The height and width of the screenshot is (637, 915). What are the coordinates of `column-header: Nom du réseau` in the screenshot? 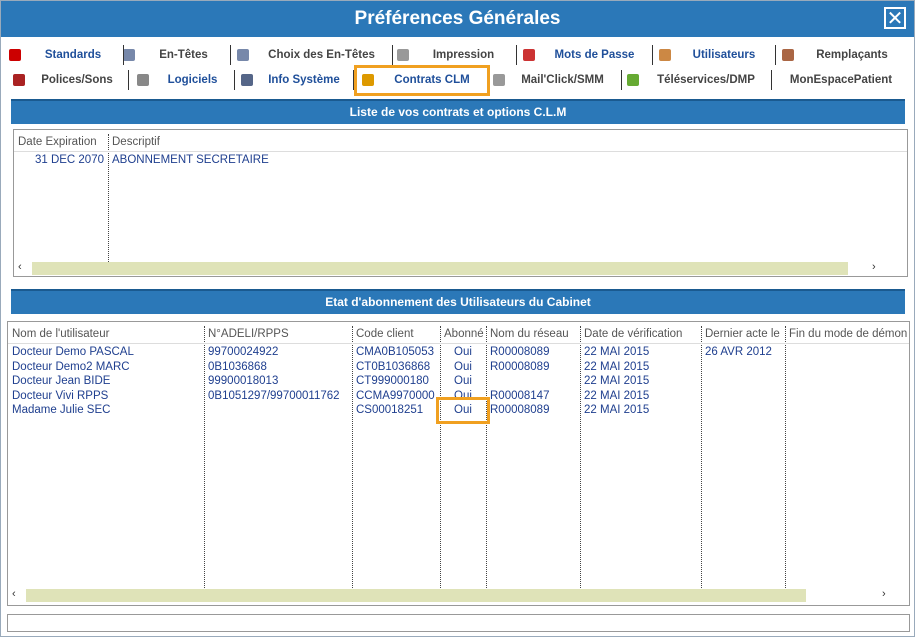 It's located at (529, 334).